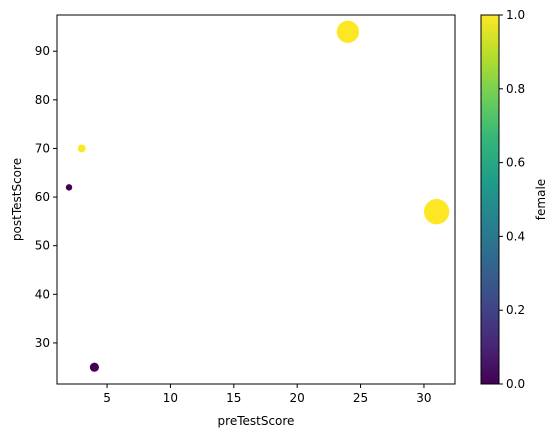  I want to click on x-tick-label: 20, so click(297, 398).